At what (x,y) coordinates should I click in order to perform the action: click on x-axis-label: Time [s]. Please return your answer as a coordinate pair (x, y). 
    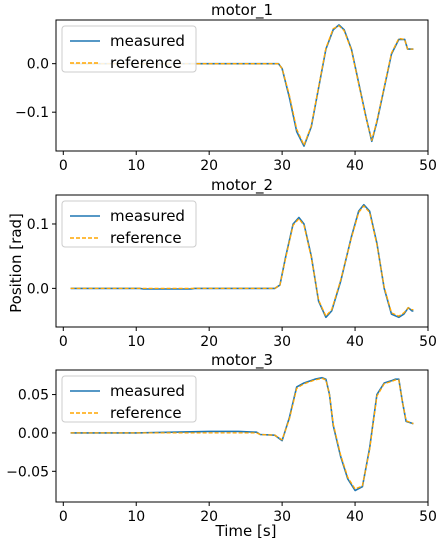
    Looking at the image, I should click on (246, 531).